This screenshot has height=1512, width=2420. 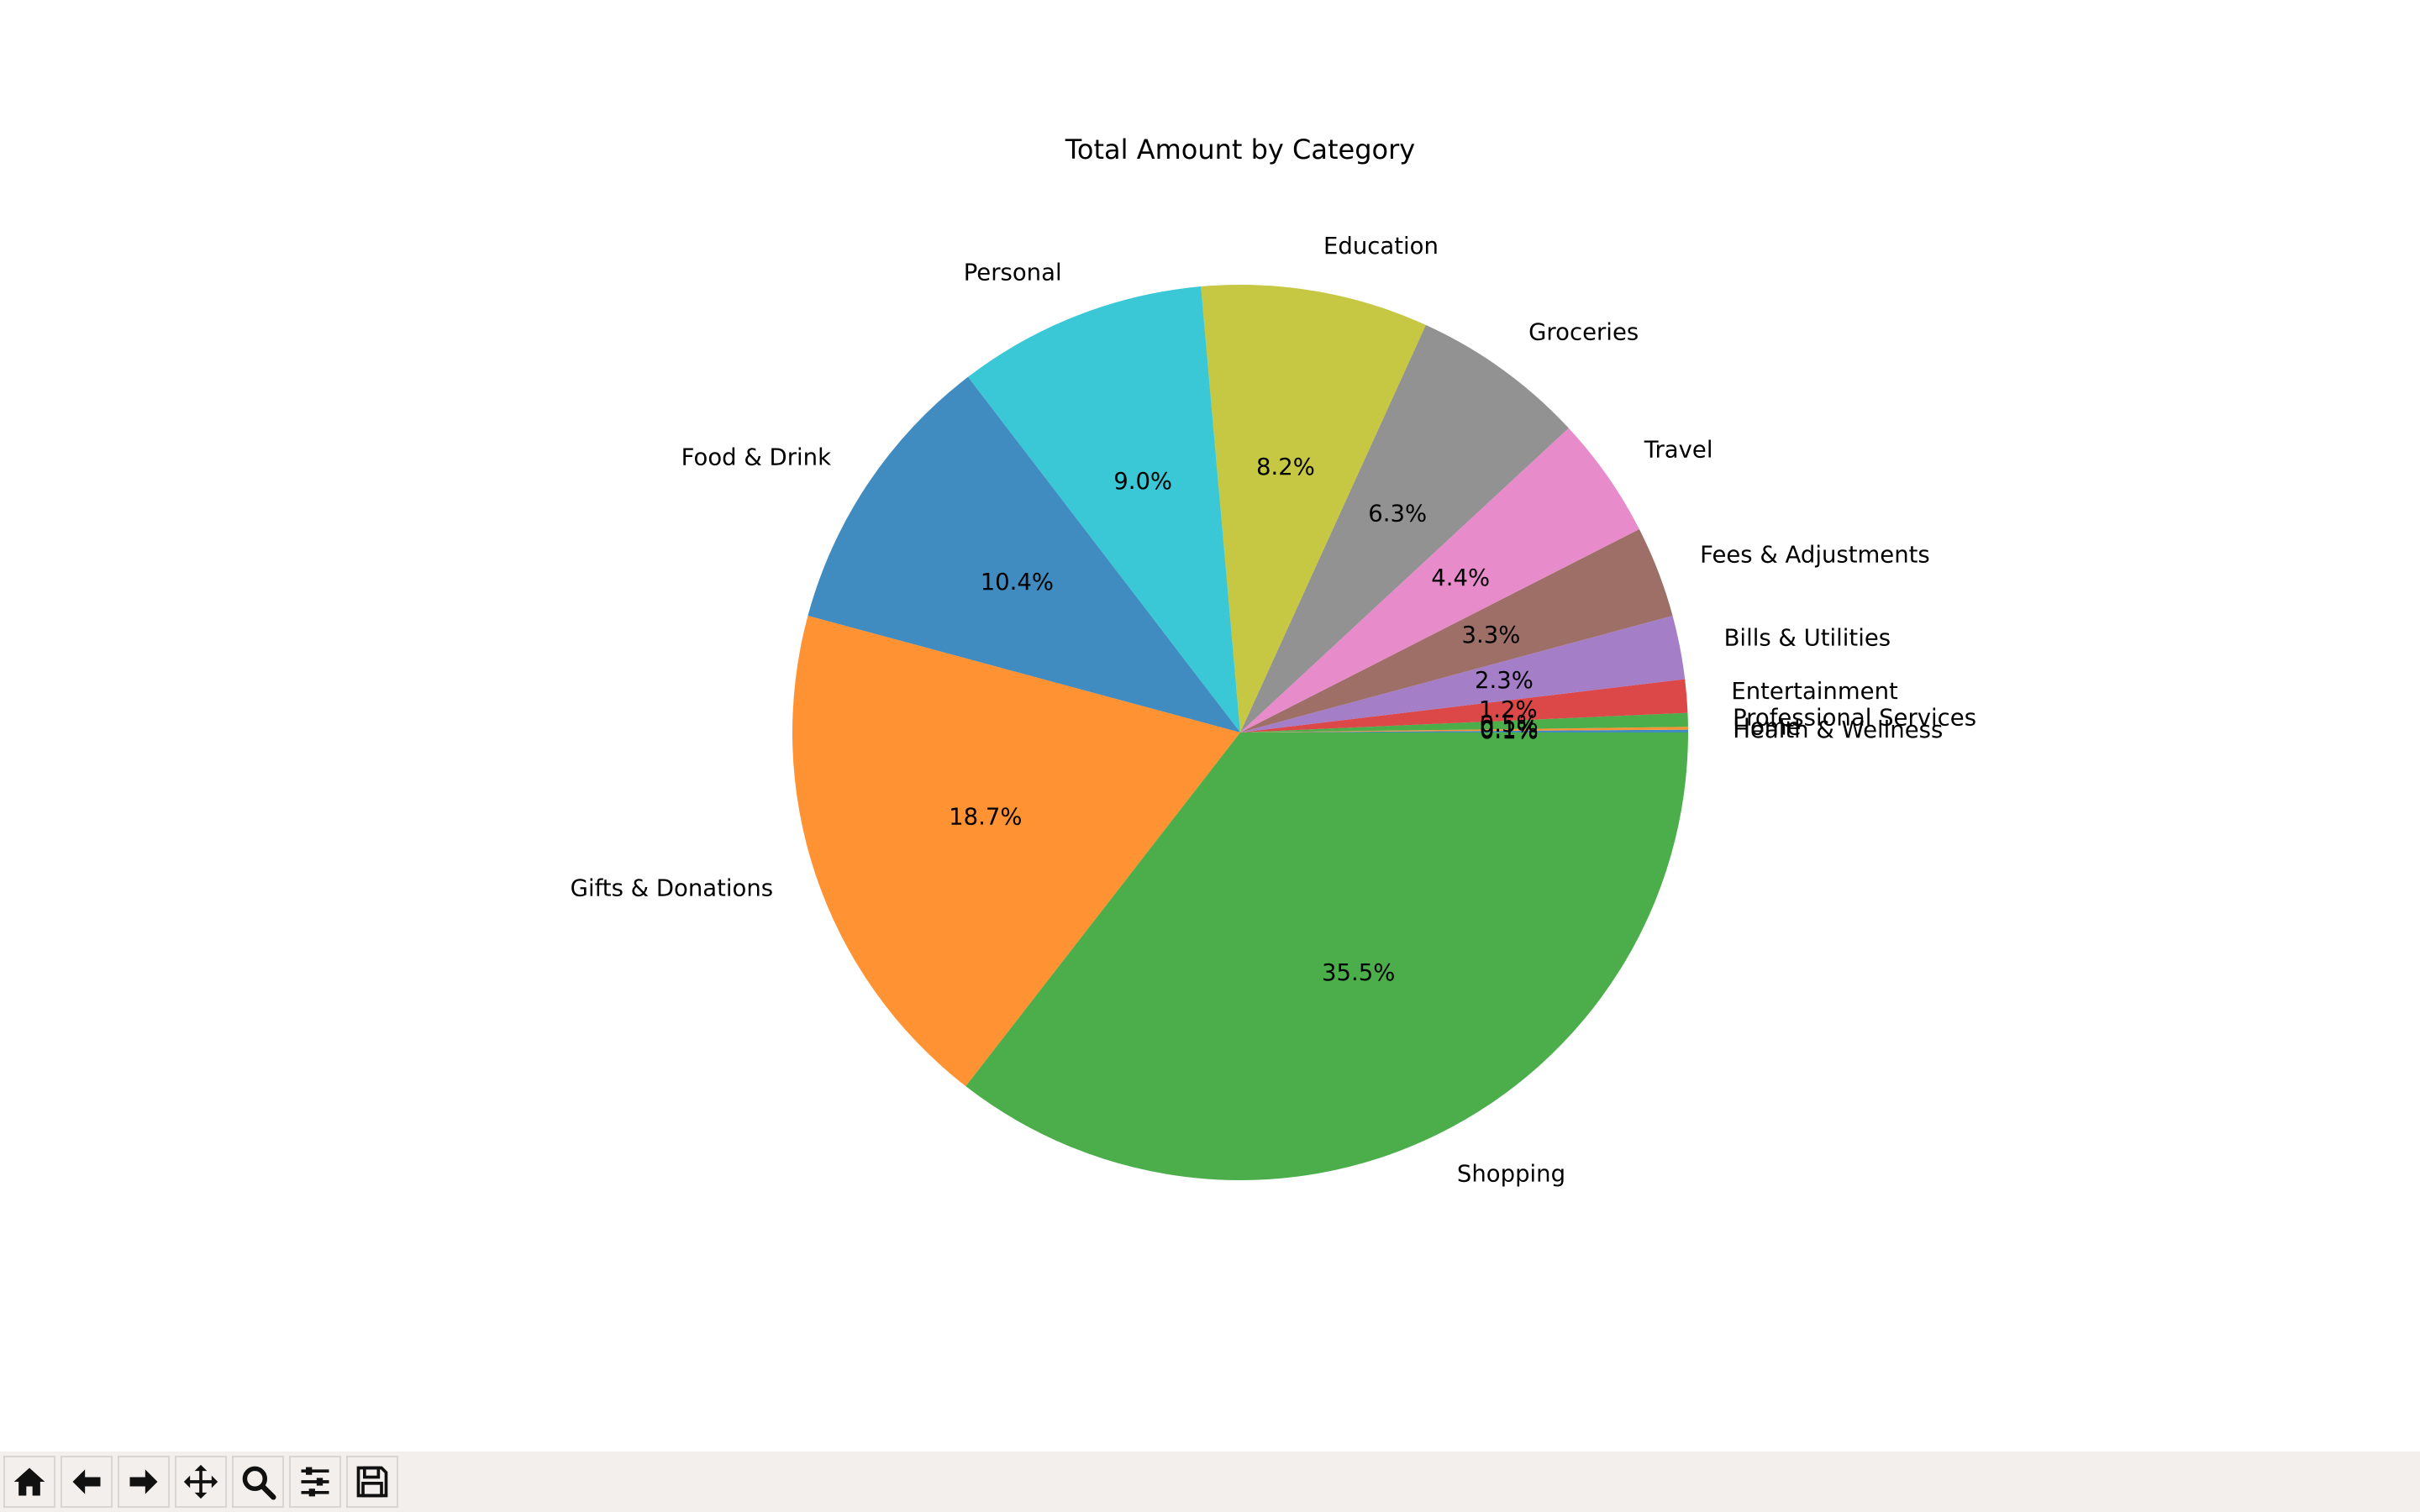 I want to click on slice-label-bills-and-utilities: Bills & Utilities, so click(x=1807, y=637).